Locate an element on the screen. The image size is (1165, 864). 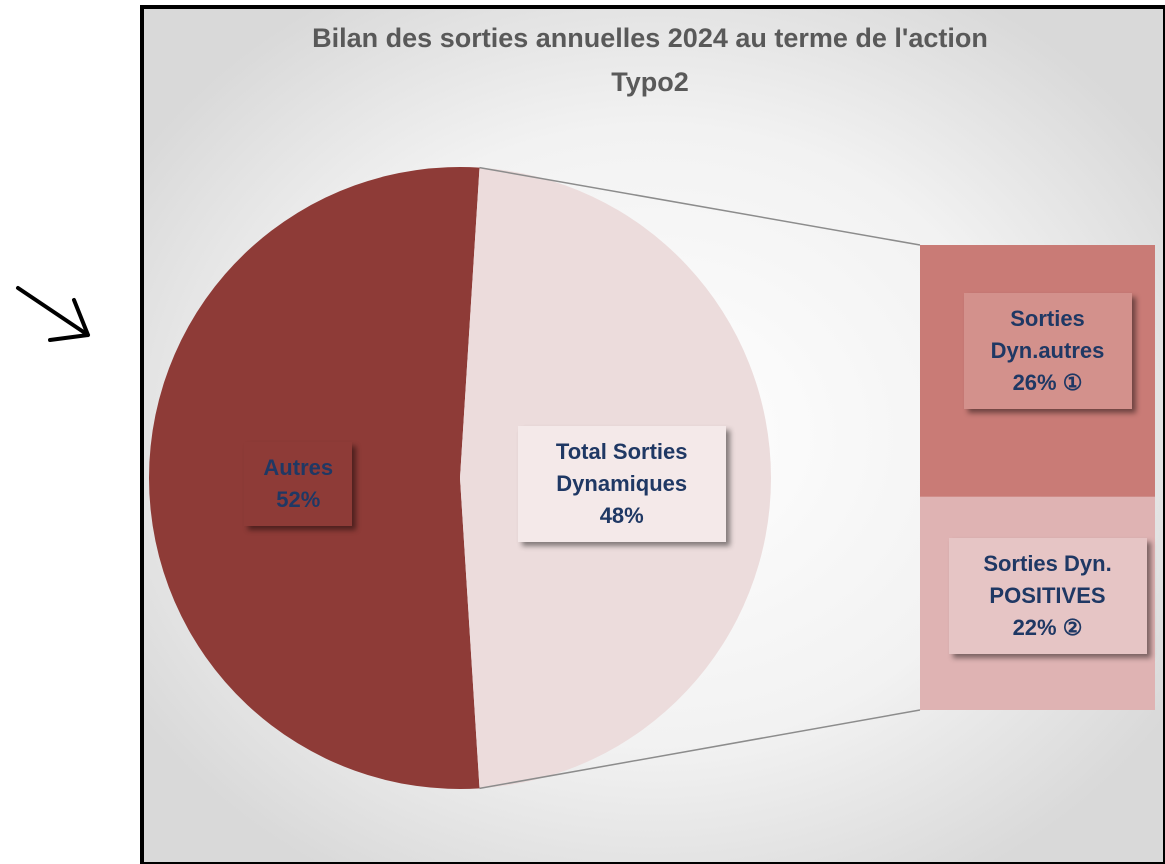
data-label: Total Sorties Dynamiques 48% is located at coordinates (621, 484).